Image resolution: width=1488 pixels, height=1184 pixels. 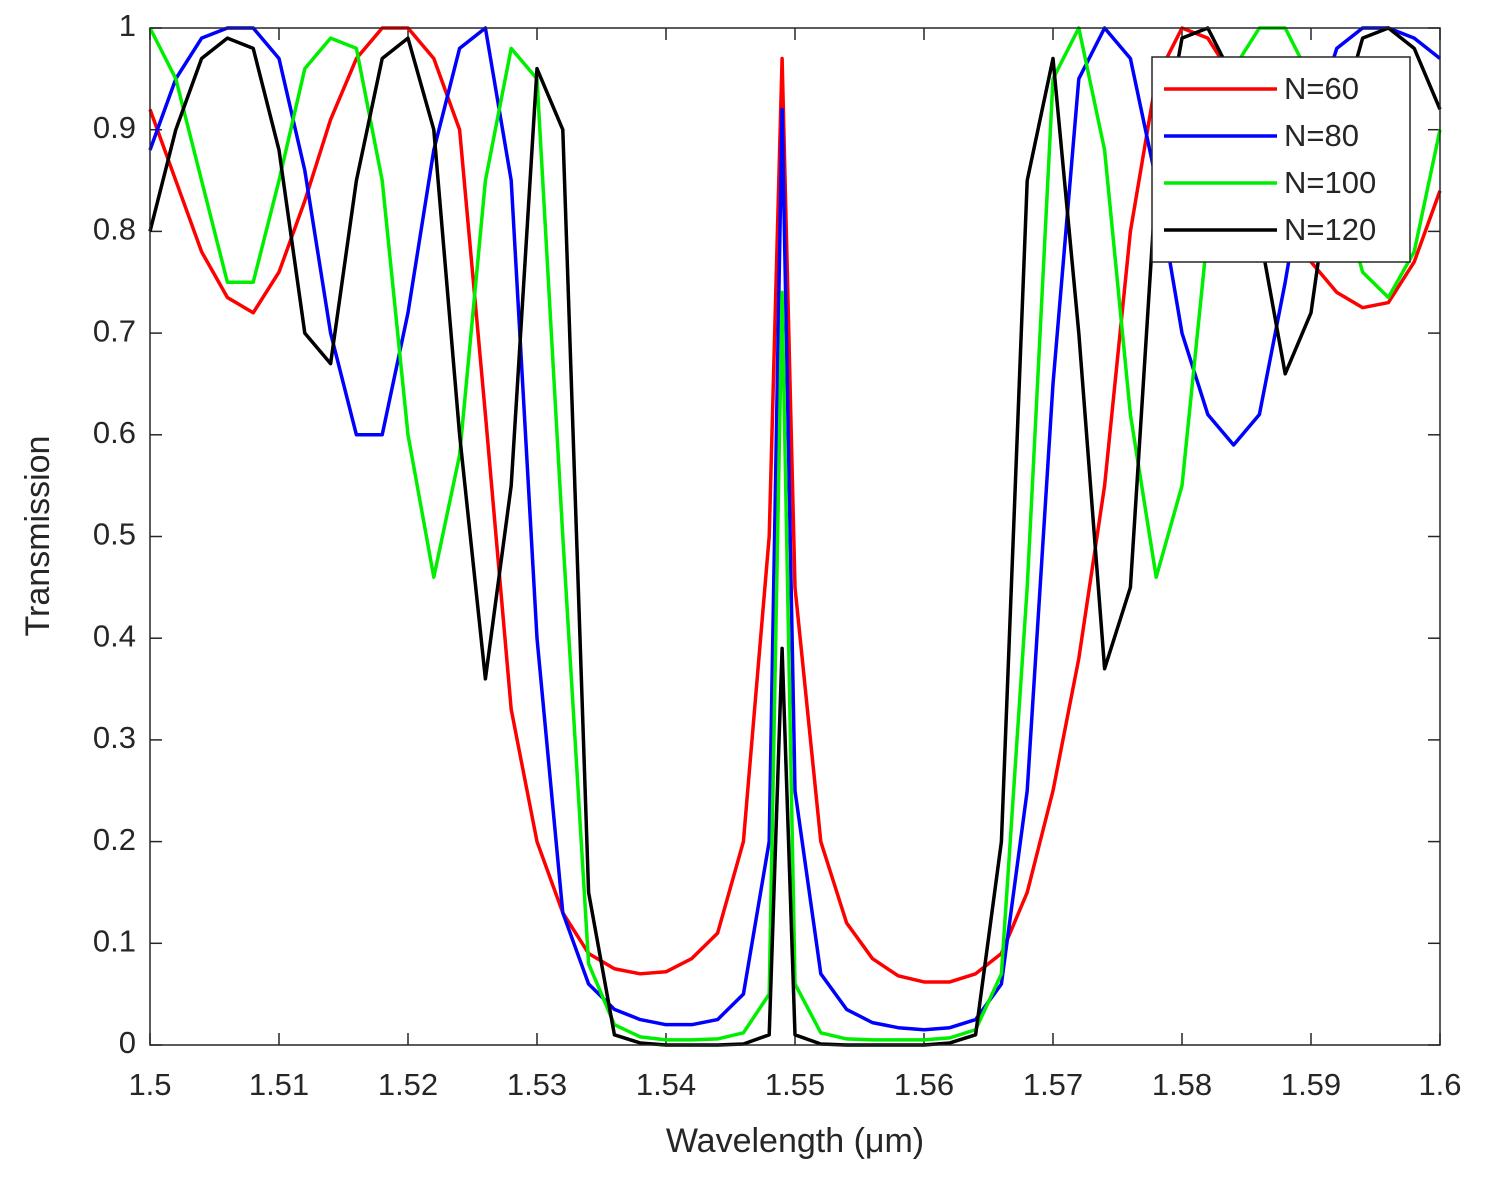 What do you see at coordinates (795, 1084) in the screenshot?
I see `x-tick-label: 1.55` at bounding box center [795, 1084].